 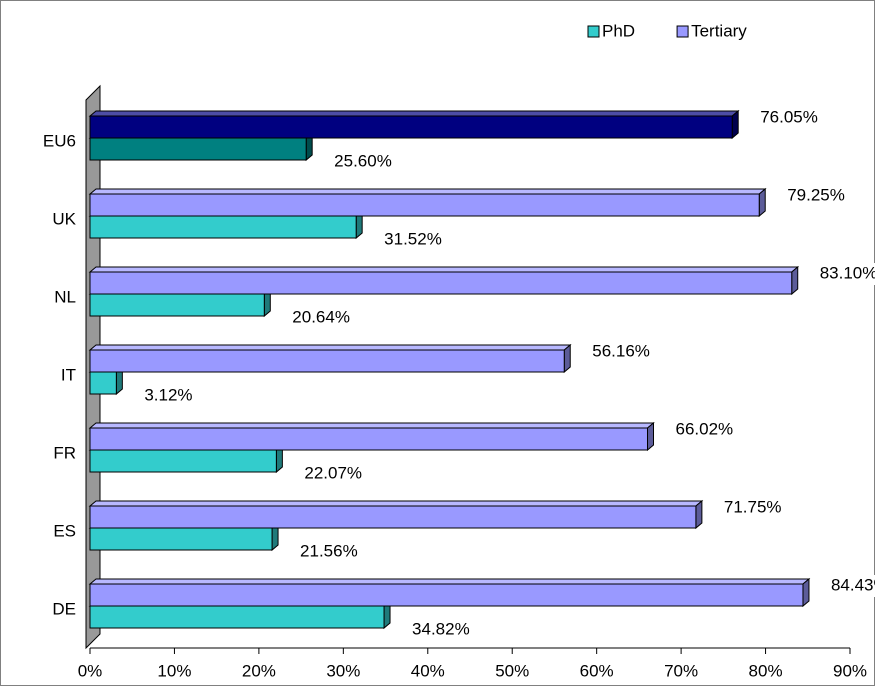 What do you see at coordinates (65, 296) in the screenshot?
I see `y-tick-label: NL` at bounding box center [65, 296].